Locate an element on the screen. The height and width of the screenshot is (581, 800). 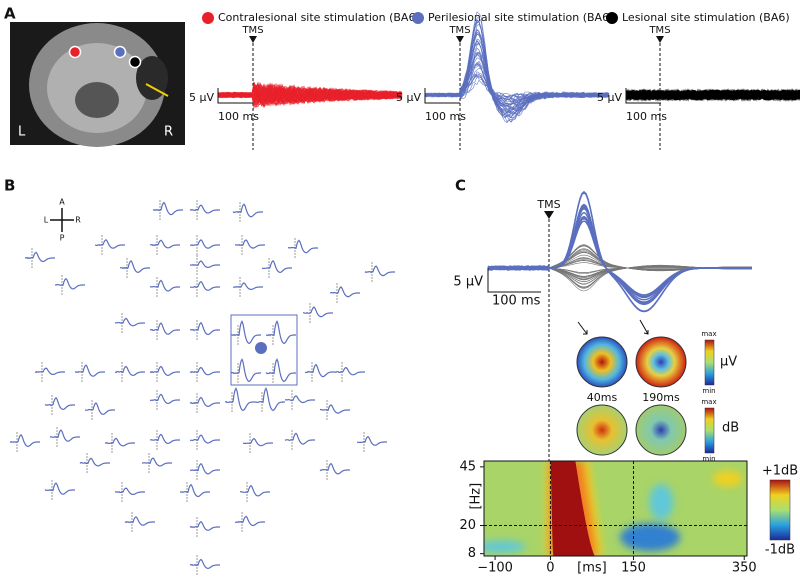
legend-label: Lesional site stimulation (BA6) is located at coordinates (706, 17).